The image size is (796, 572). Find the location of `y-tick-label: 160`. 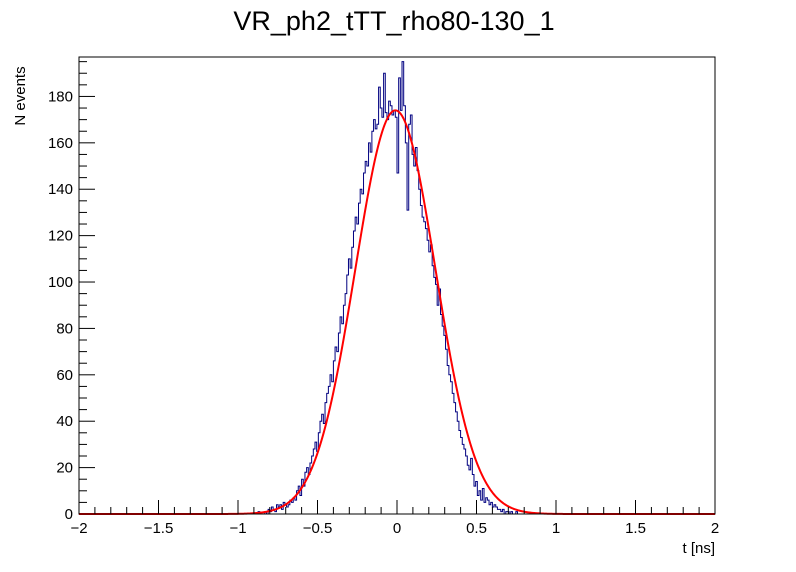

y-tick-label: 160 is located at coordinates (60, 143).